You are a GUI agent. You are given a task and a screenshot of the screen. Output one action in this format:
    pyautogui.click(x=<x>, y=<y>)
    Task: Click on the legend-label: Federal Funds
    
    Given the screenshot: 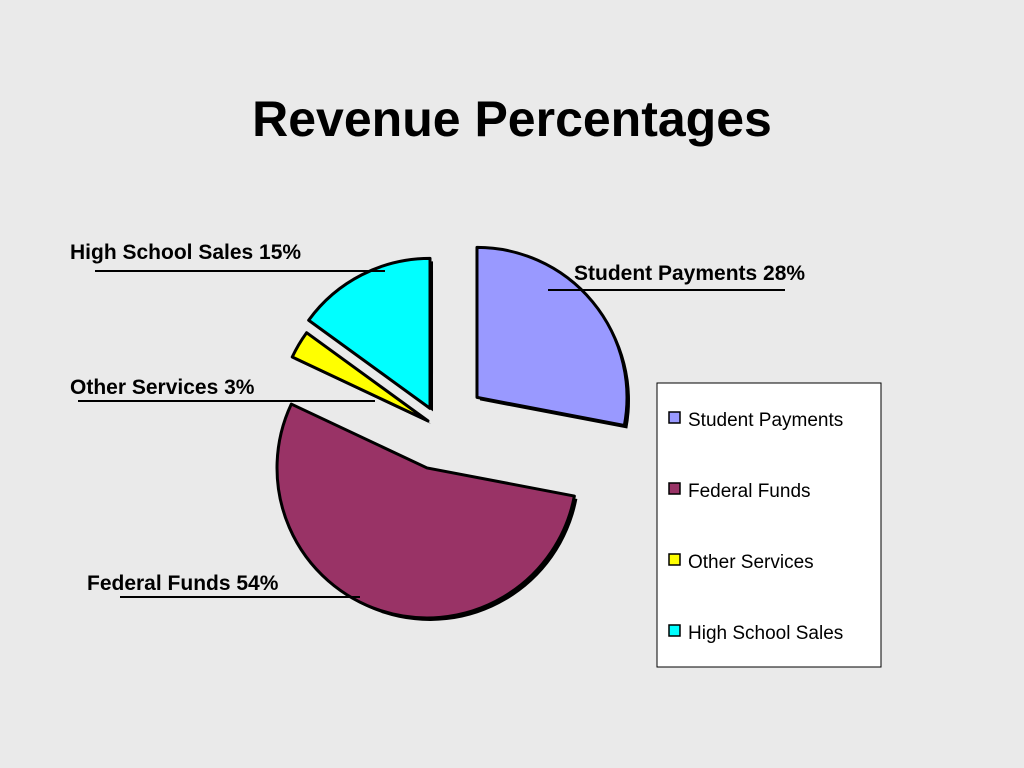 What is the action you would take?
    pyautogui.click(x=749, y=491)
    